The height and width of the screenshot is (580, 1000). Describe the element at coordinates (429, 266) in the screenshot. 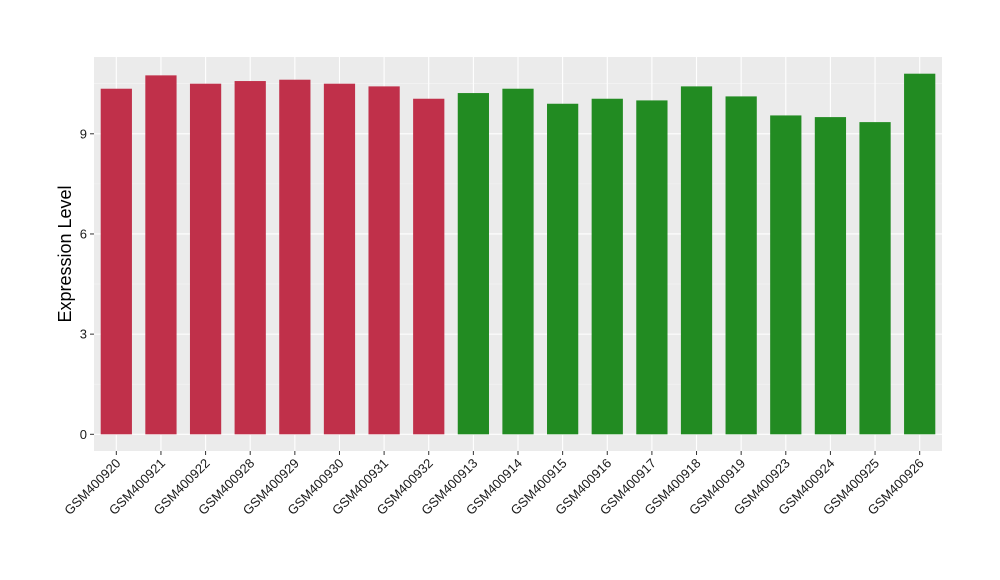

I see `bar-GSM400932` at that location.